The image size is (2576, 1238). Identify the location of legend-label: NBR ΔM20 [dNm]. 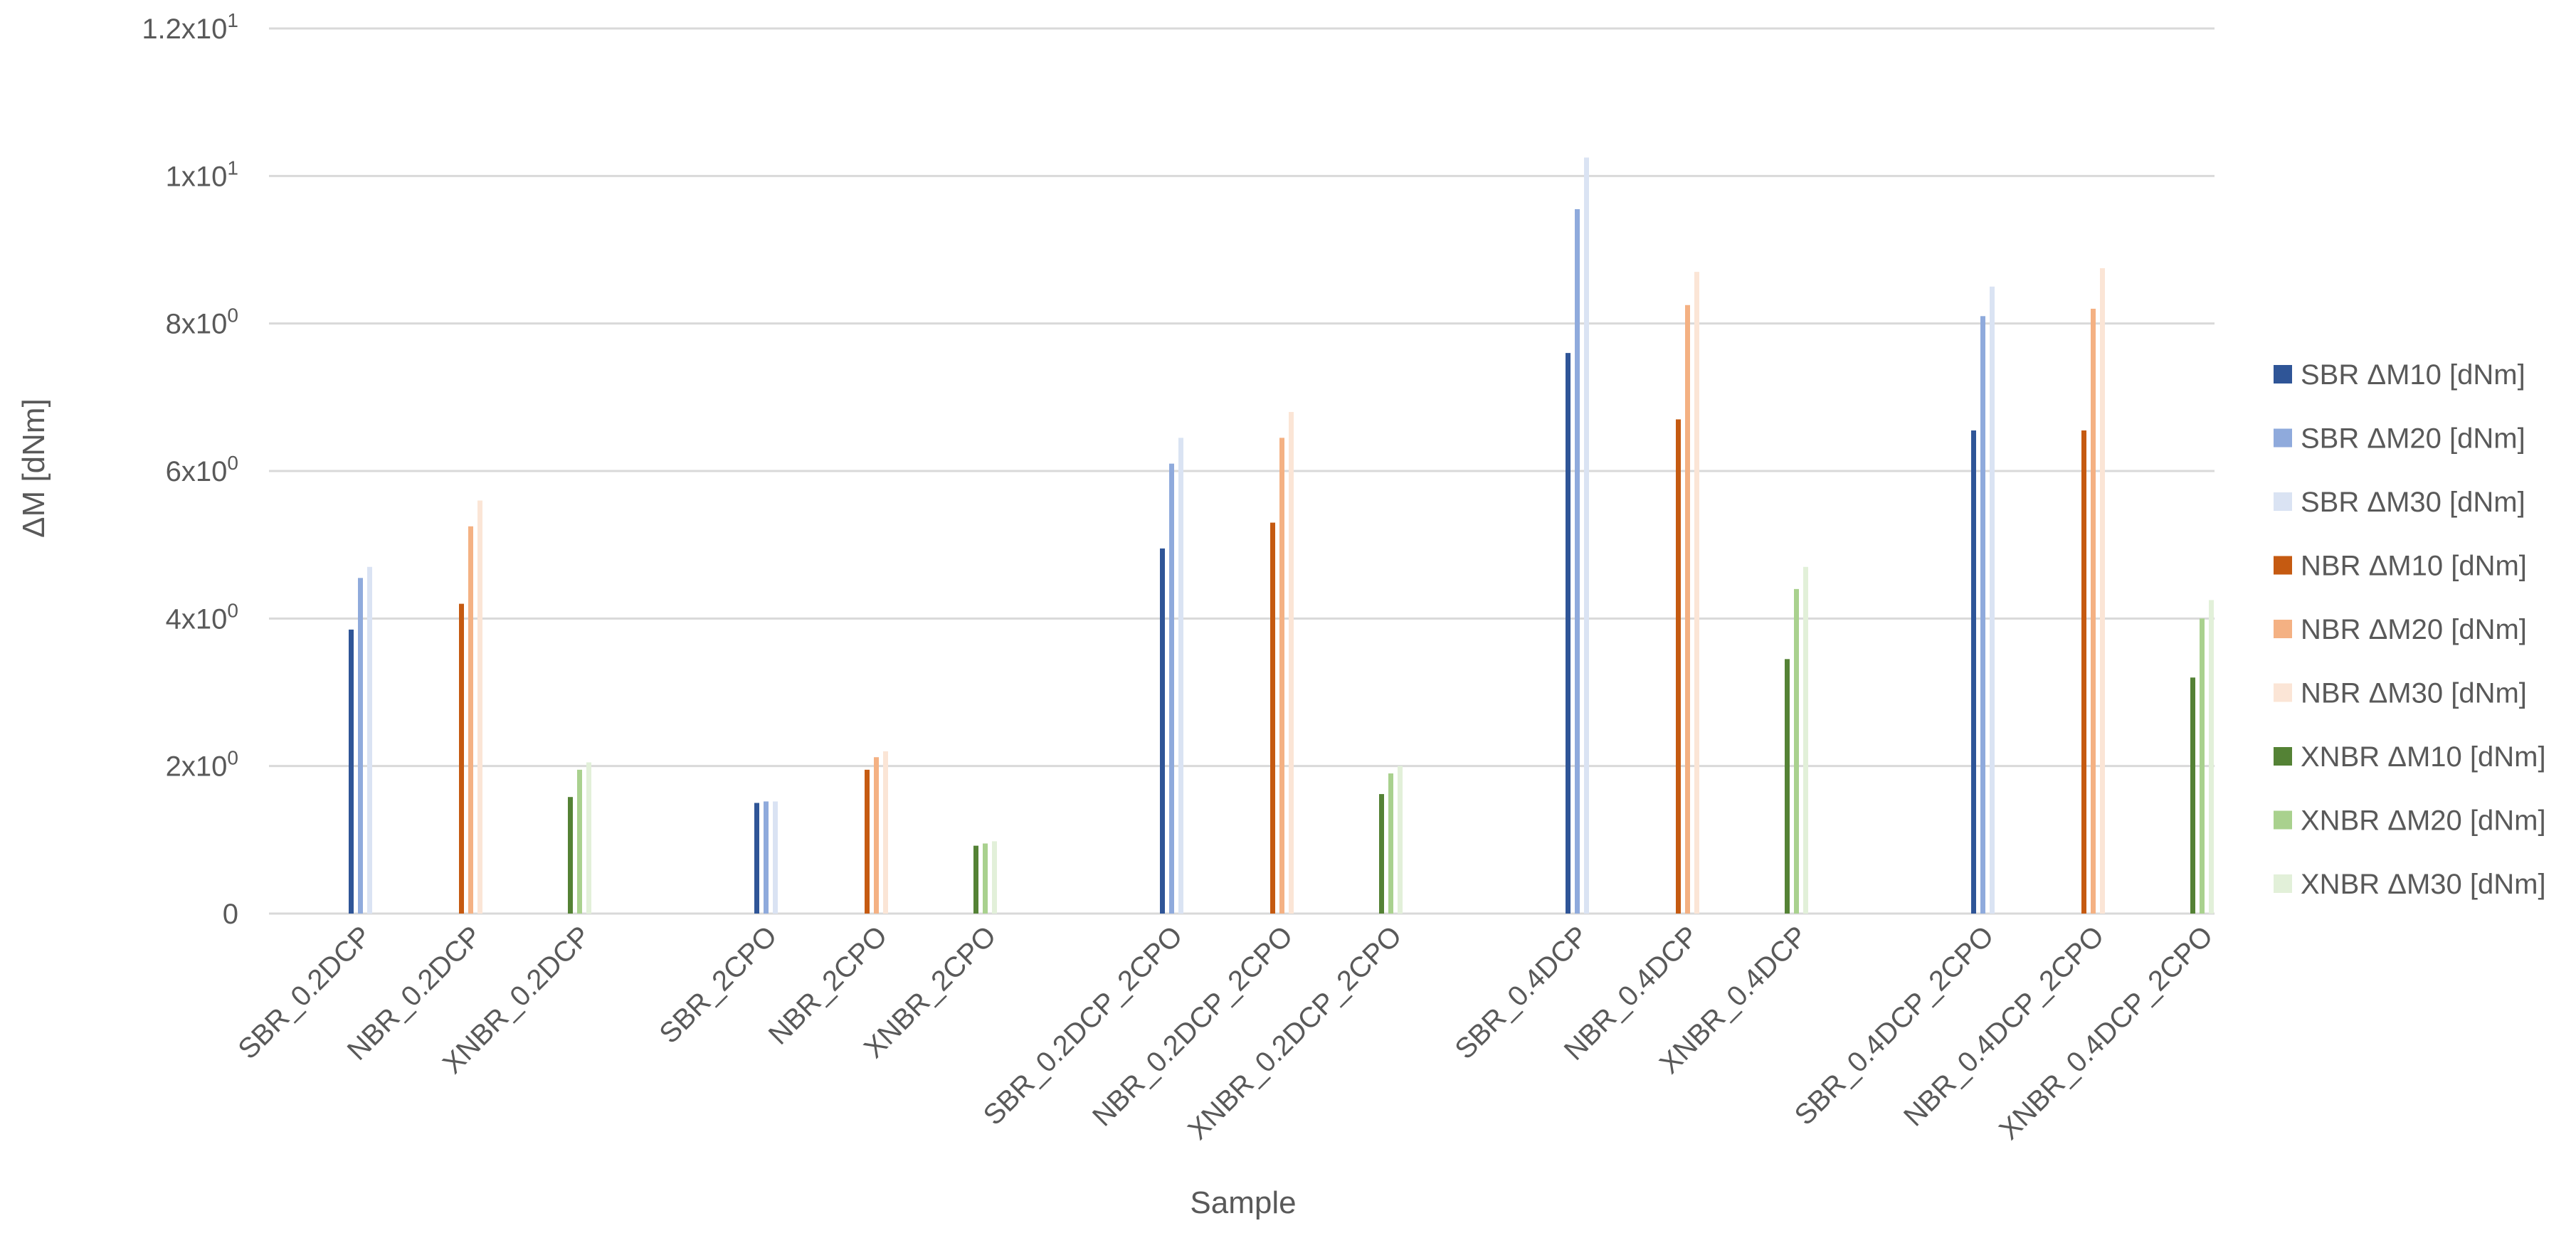
(2414, 629).